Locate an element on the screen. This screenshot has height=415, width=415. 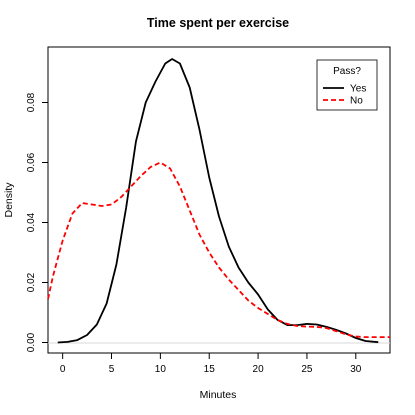
legend-label-yes: Yes is located at coordinates (358, 89).